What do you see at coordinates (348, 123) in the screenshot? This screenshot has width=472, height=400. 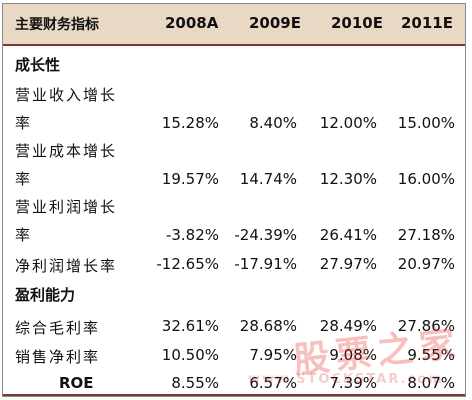 I see `table-cell: 12.00%` at bounding box center [348, 123].